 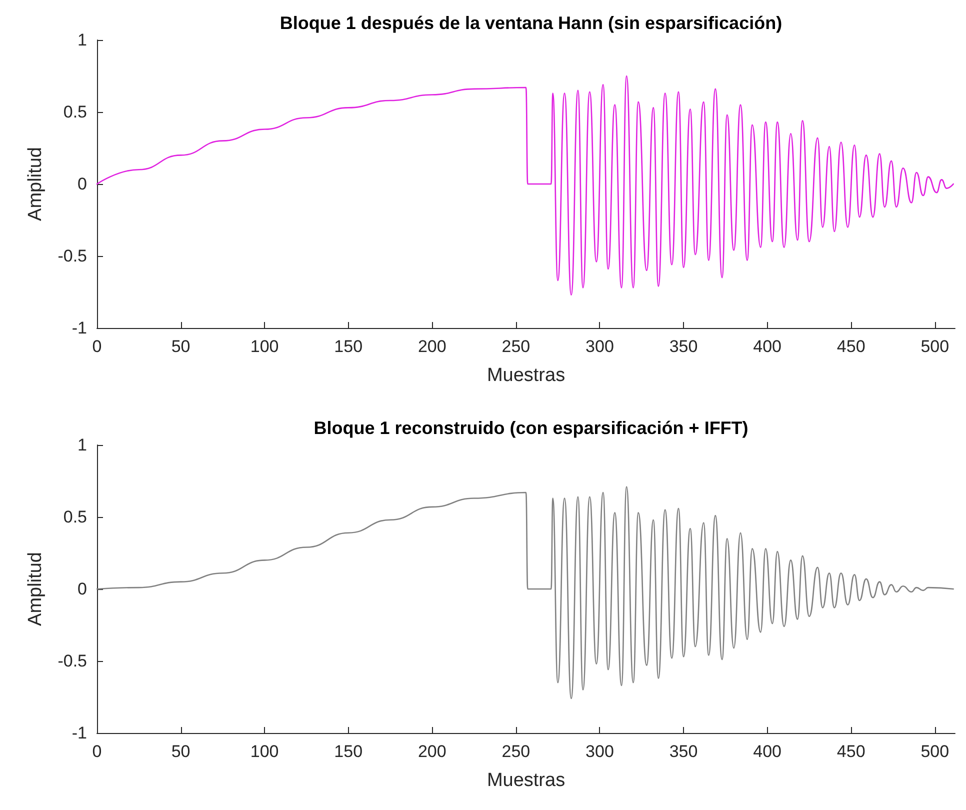 What do you see at coordinates (531, 428) in the screenshot?
I see `chart-title: Bloque 1 reconstruido (con esparsificación + IFFT)` at bounding box center [531, 428].